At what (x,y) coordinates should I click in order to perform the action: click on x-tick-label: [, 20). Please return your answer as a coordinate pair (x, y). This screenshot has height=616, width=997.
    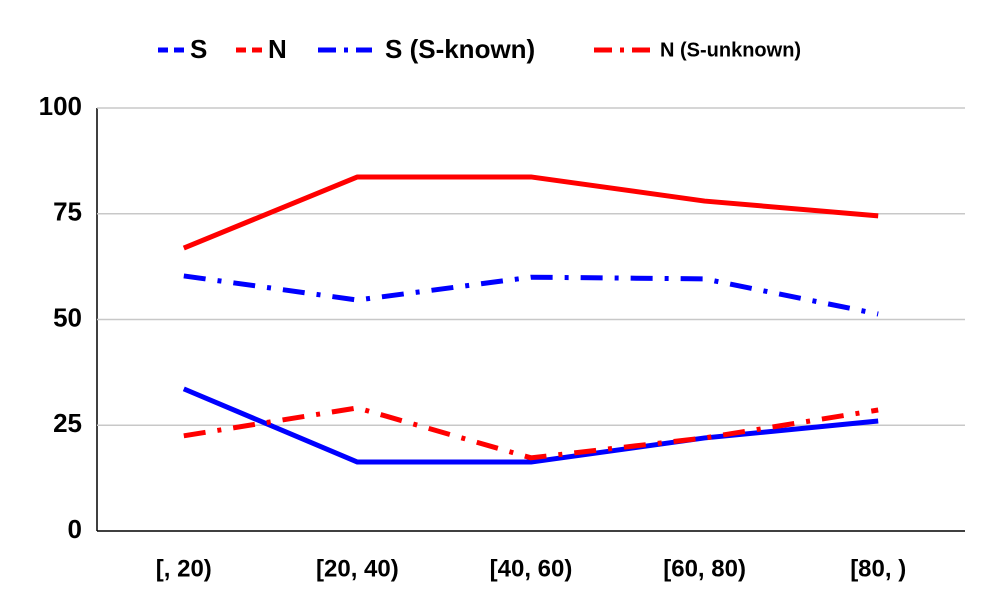
    Looking at the image, I should click on (184, 568).